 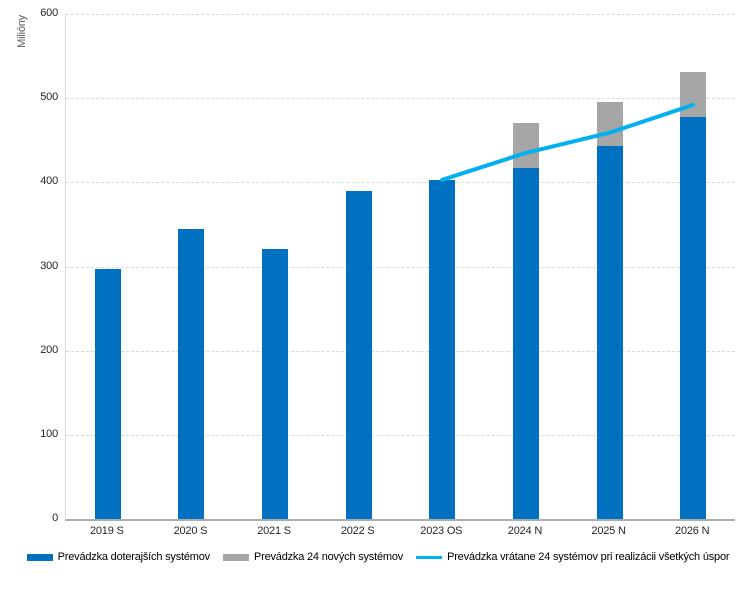 I want to click on x-tick-label-2022-S: 2022 S, so click(x=357, y=531).